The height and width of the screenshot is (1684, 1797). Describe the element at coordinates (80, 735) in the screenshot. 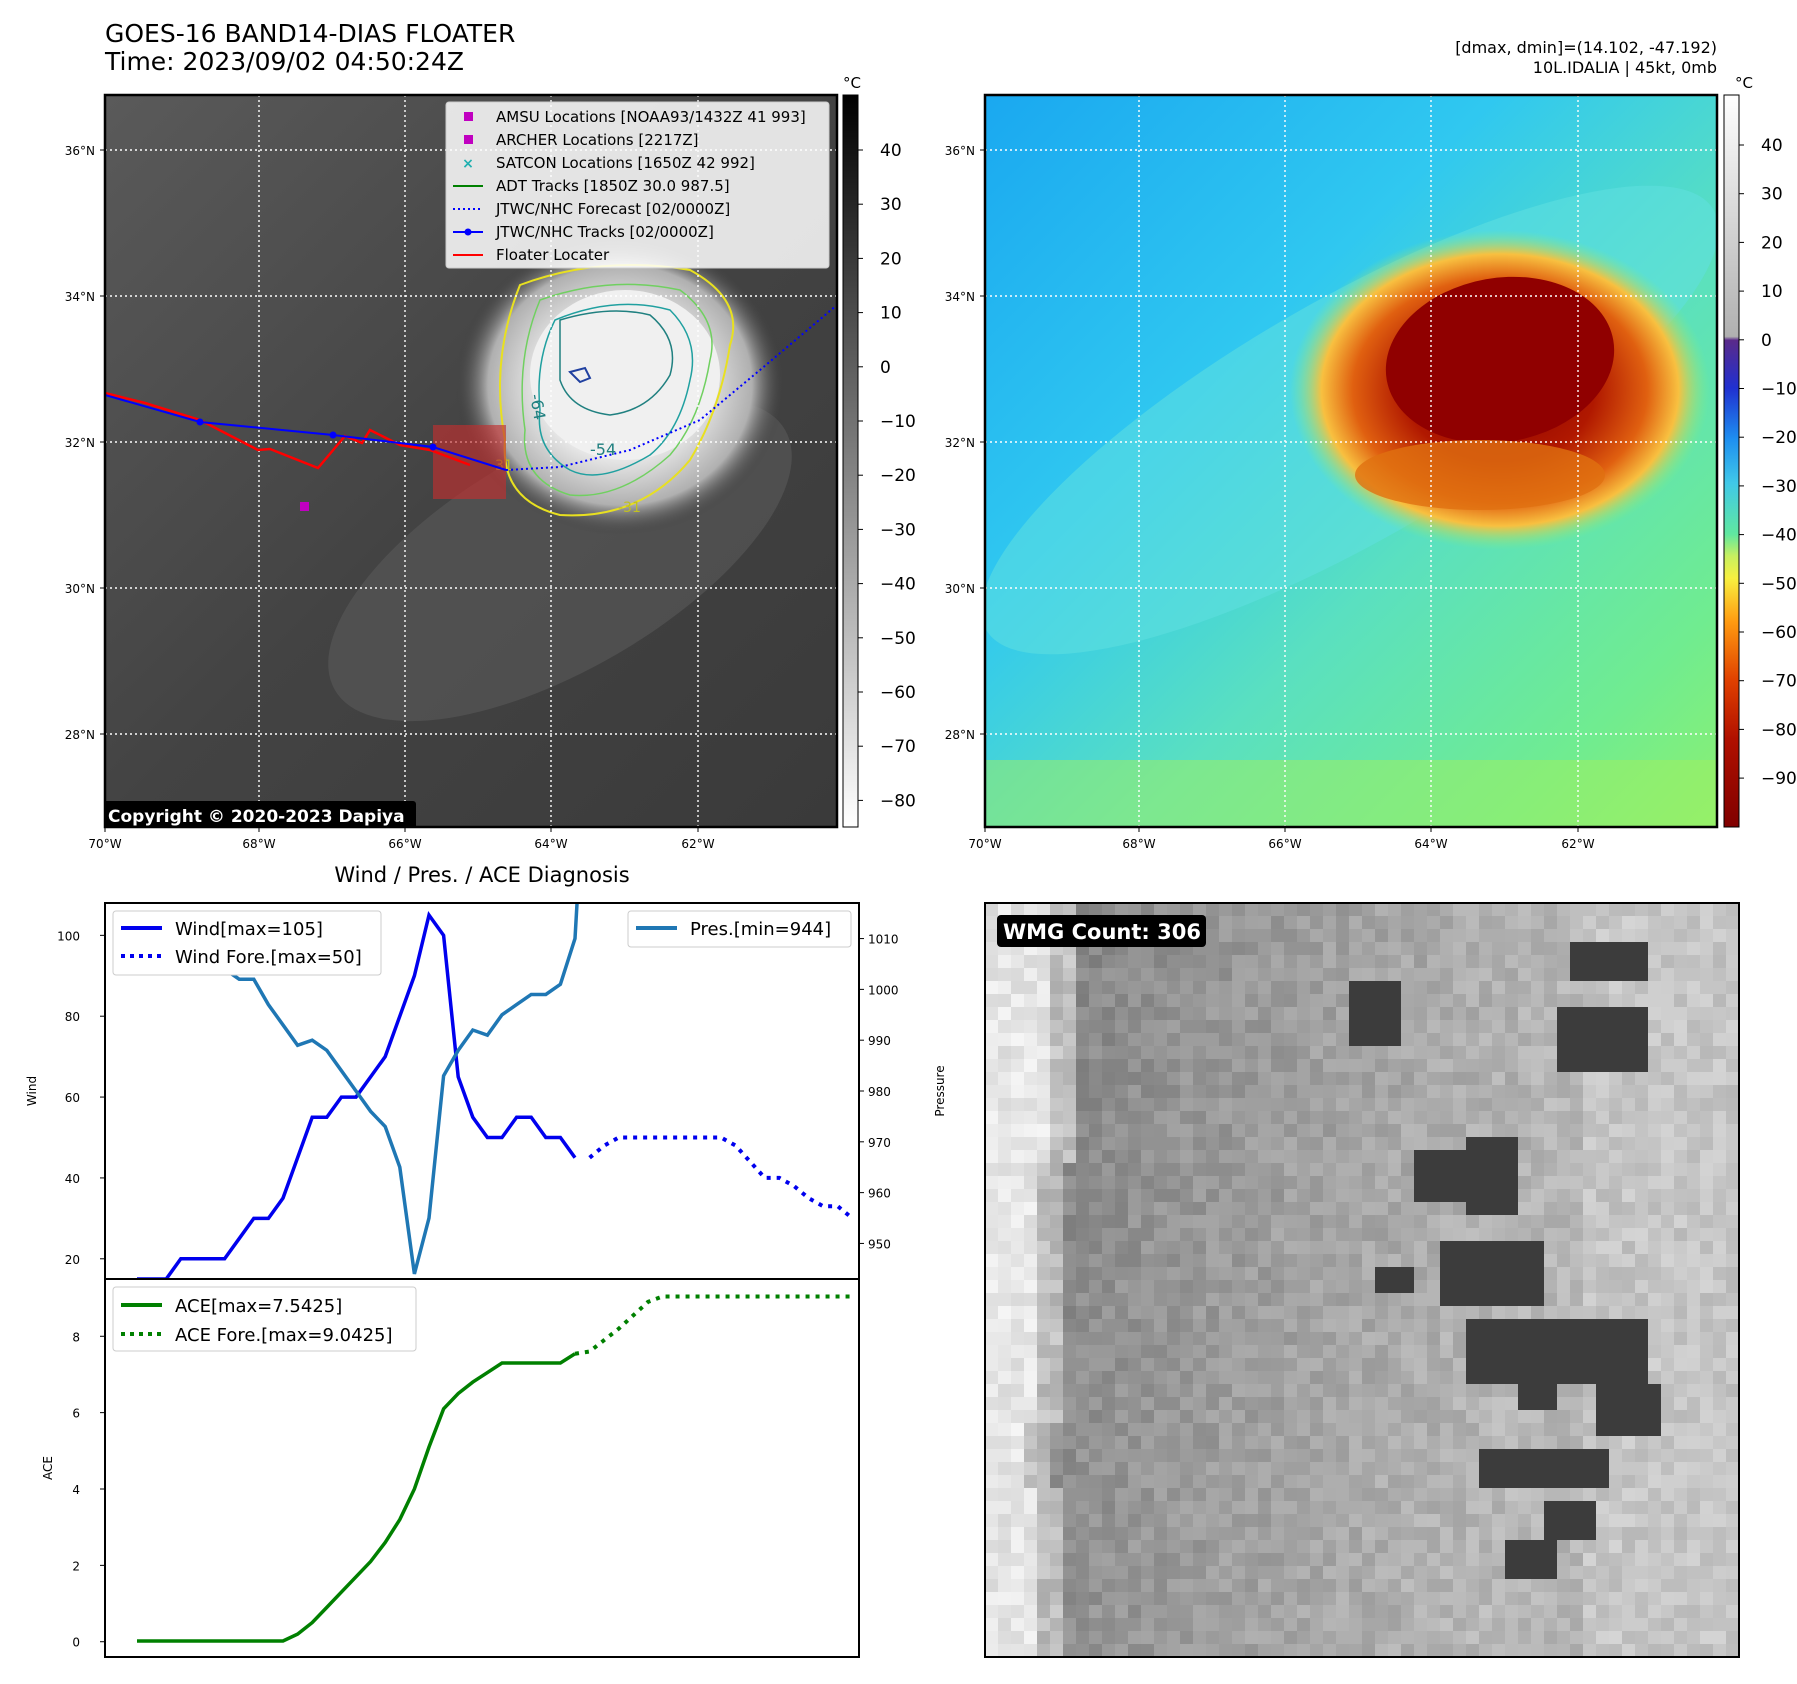

I see `lat-tick-label: 28°N` at that location.